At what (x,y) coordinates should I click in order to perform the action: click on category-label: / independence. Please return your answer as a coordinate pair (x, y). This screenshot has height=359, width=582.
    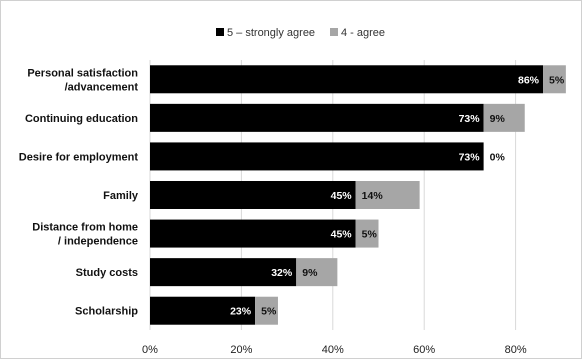
    Looking at the image, I should click on (98, 242).